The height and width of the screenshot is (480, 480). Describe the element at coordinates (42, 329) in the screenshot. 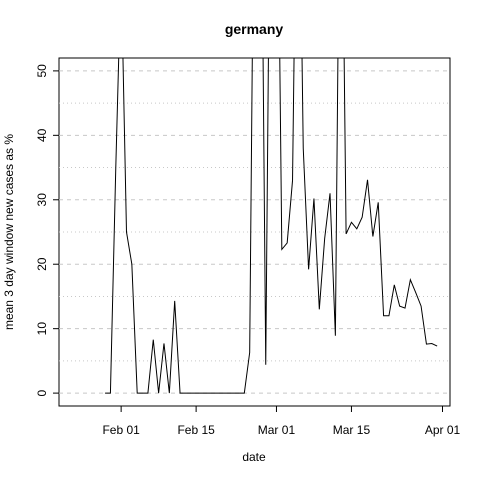

I see `y-tick-label: 10` at that location.